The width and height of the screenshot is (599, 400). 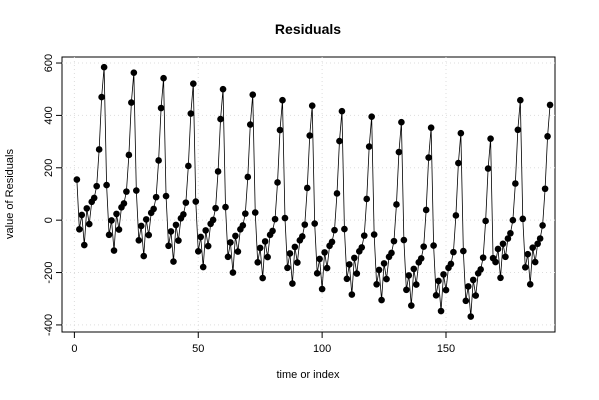 I want to click on y-tick-label: -200, so click(x=49, y=273).